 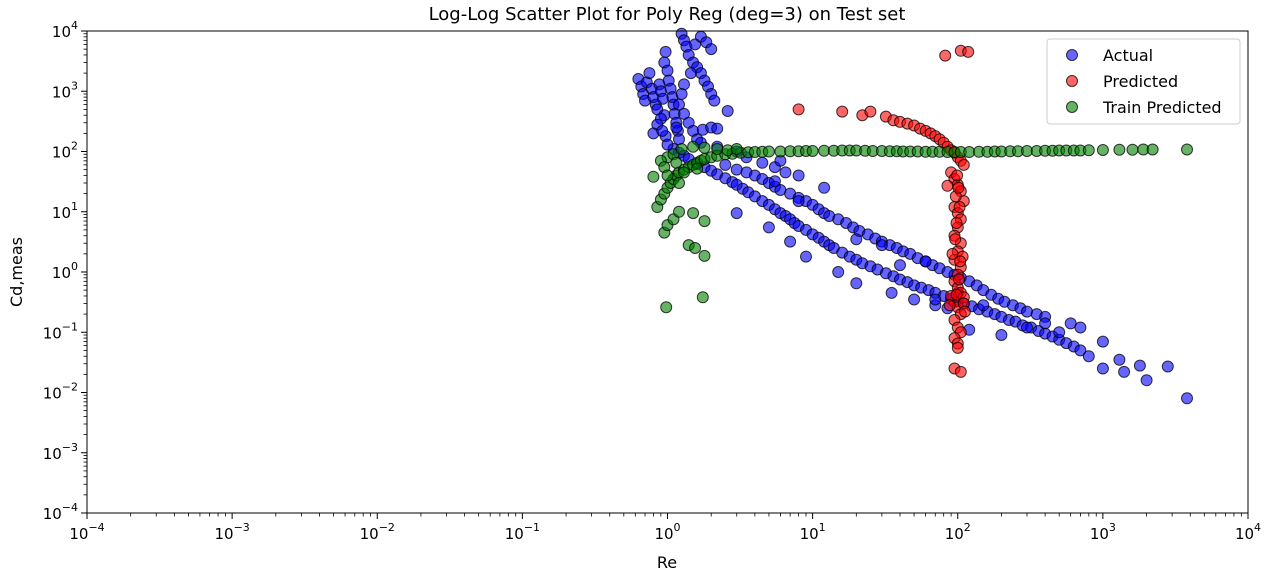 What do you see at coordinates (1103, 532) in the screenshot?
I see `x-tick-label: 10³` at bounding box center [1103, 532].